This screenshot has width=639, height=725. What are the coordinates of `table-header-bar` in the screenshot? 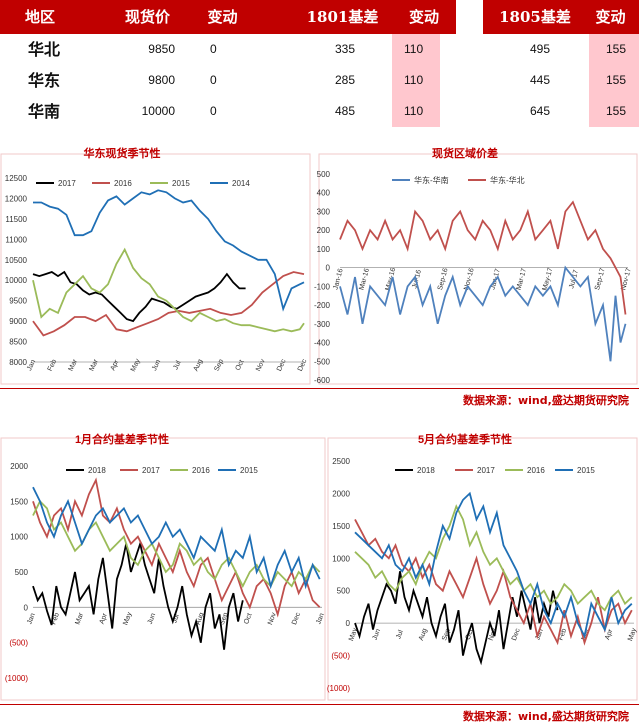 It's located at (228, 17).